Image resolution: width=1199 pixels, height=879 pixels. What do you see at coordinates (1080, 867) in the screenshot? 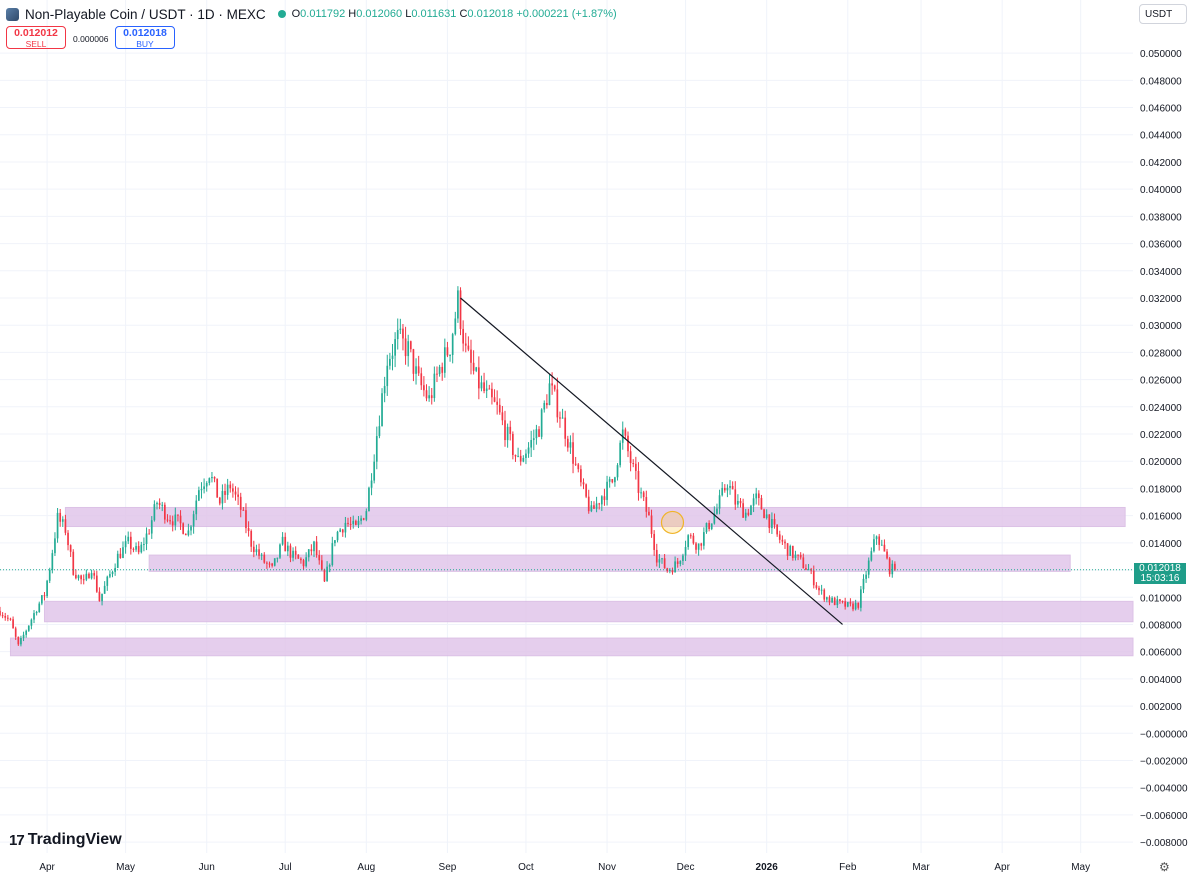
I see `x-tick-label: May` at bounding box center [1080, 867].